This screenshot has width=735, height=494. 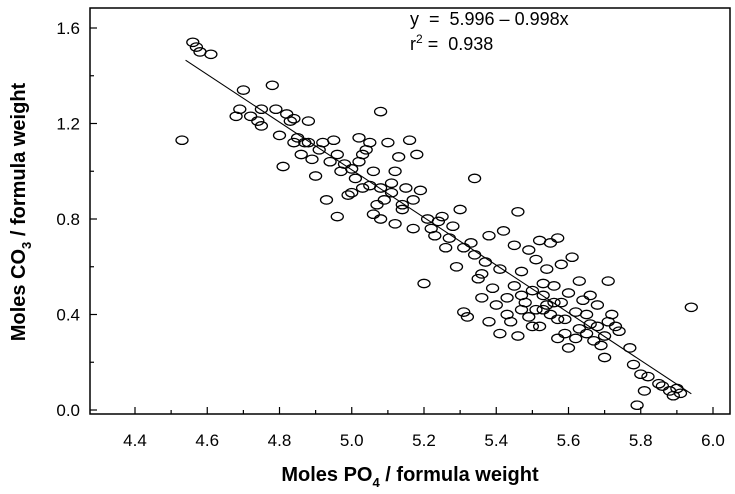 I want to click on y-tick-label: 0.4, so click(x=68, y=315).